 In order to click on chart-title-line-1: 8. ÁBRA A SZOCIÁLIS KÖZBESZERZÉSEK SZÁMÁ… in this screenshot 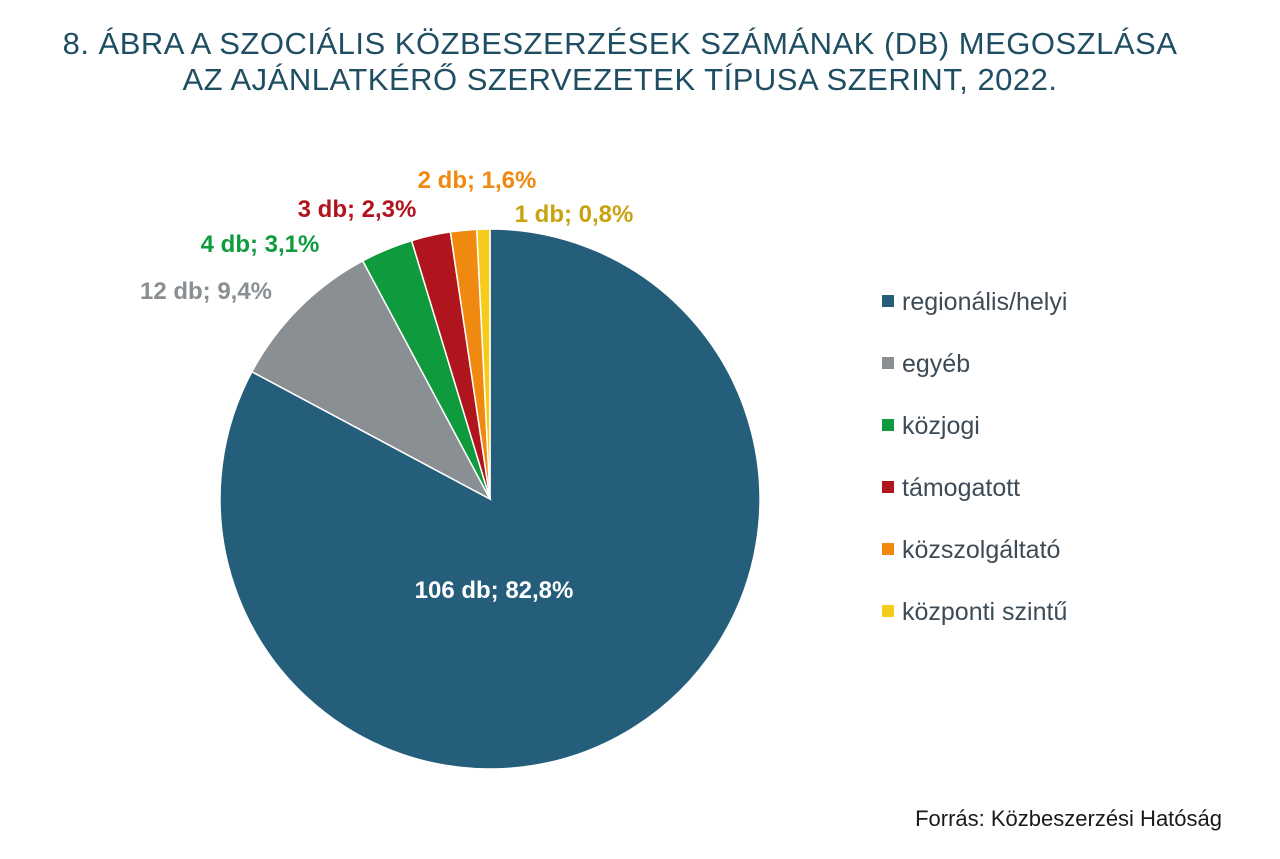, I will do `click(620, 43)`.